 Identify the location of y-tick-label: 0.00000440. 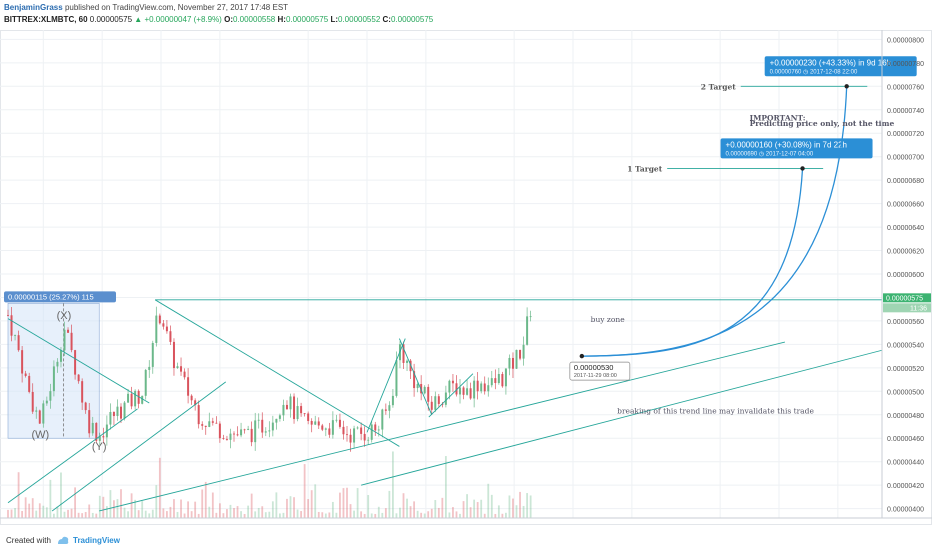
(905, 463).